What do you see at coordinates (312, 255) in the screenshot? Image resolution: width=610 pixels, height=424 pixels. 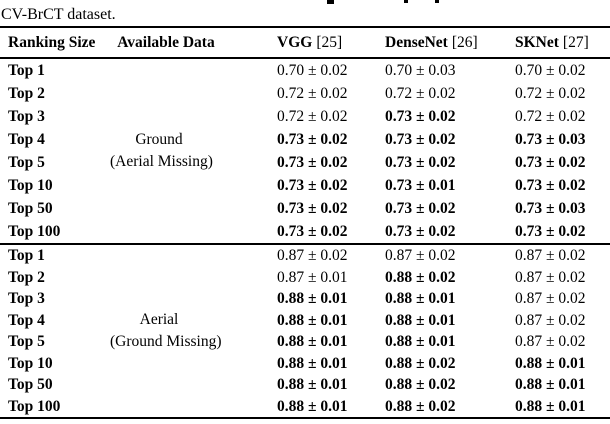 I see `vgg-value-cell: 0.87 ± 0.02` at bounding box center [312, 255].